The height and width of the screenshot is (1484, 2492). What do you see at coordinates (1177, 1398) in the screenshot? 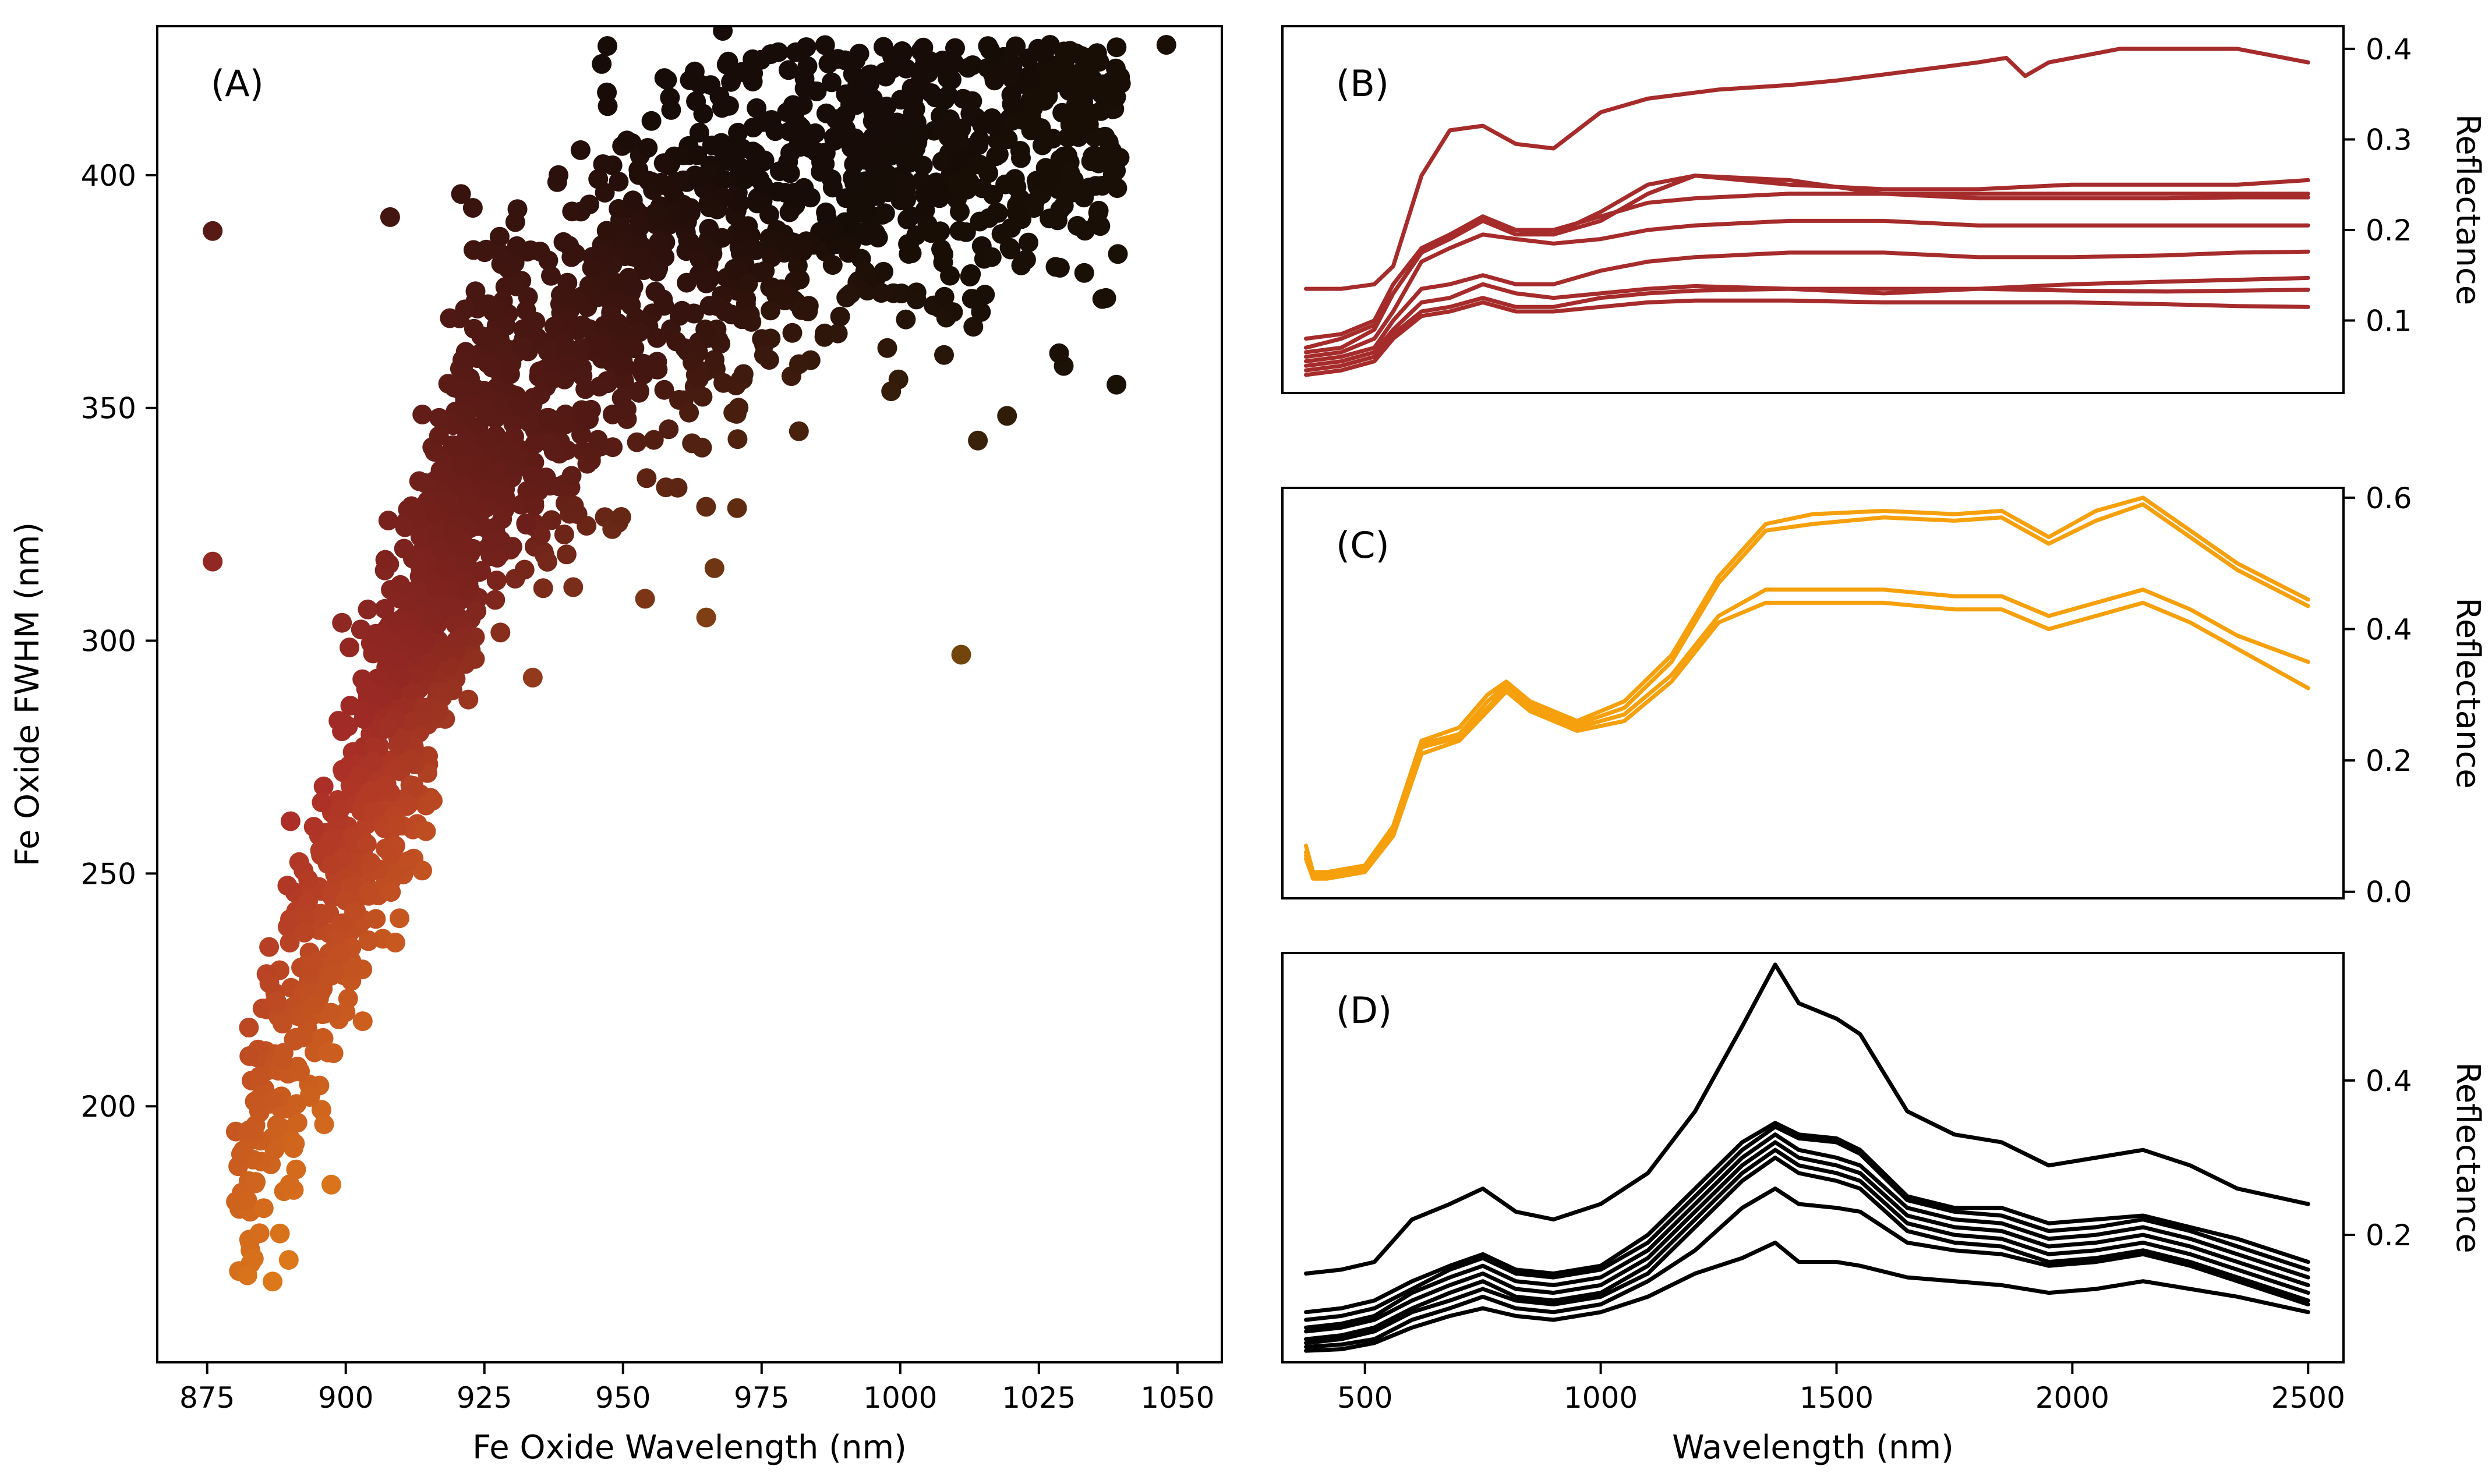
I see `x-tick-label: 1050` at bounding box center [1177, 1398].